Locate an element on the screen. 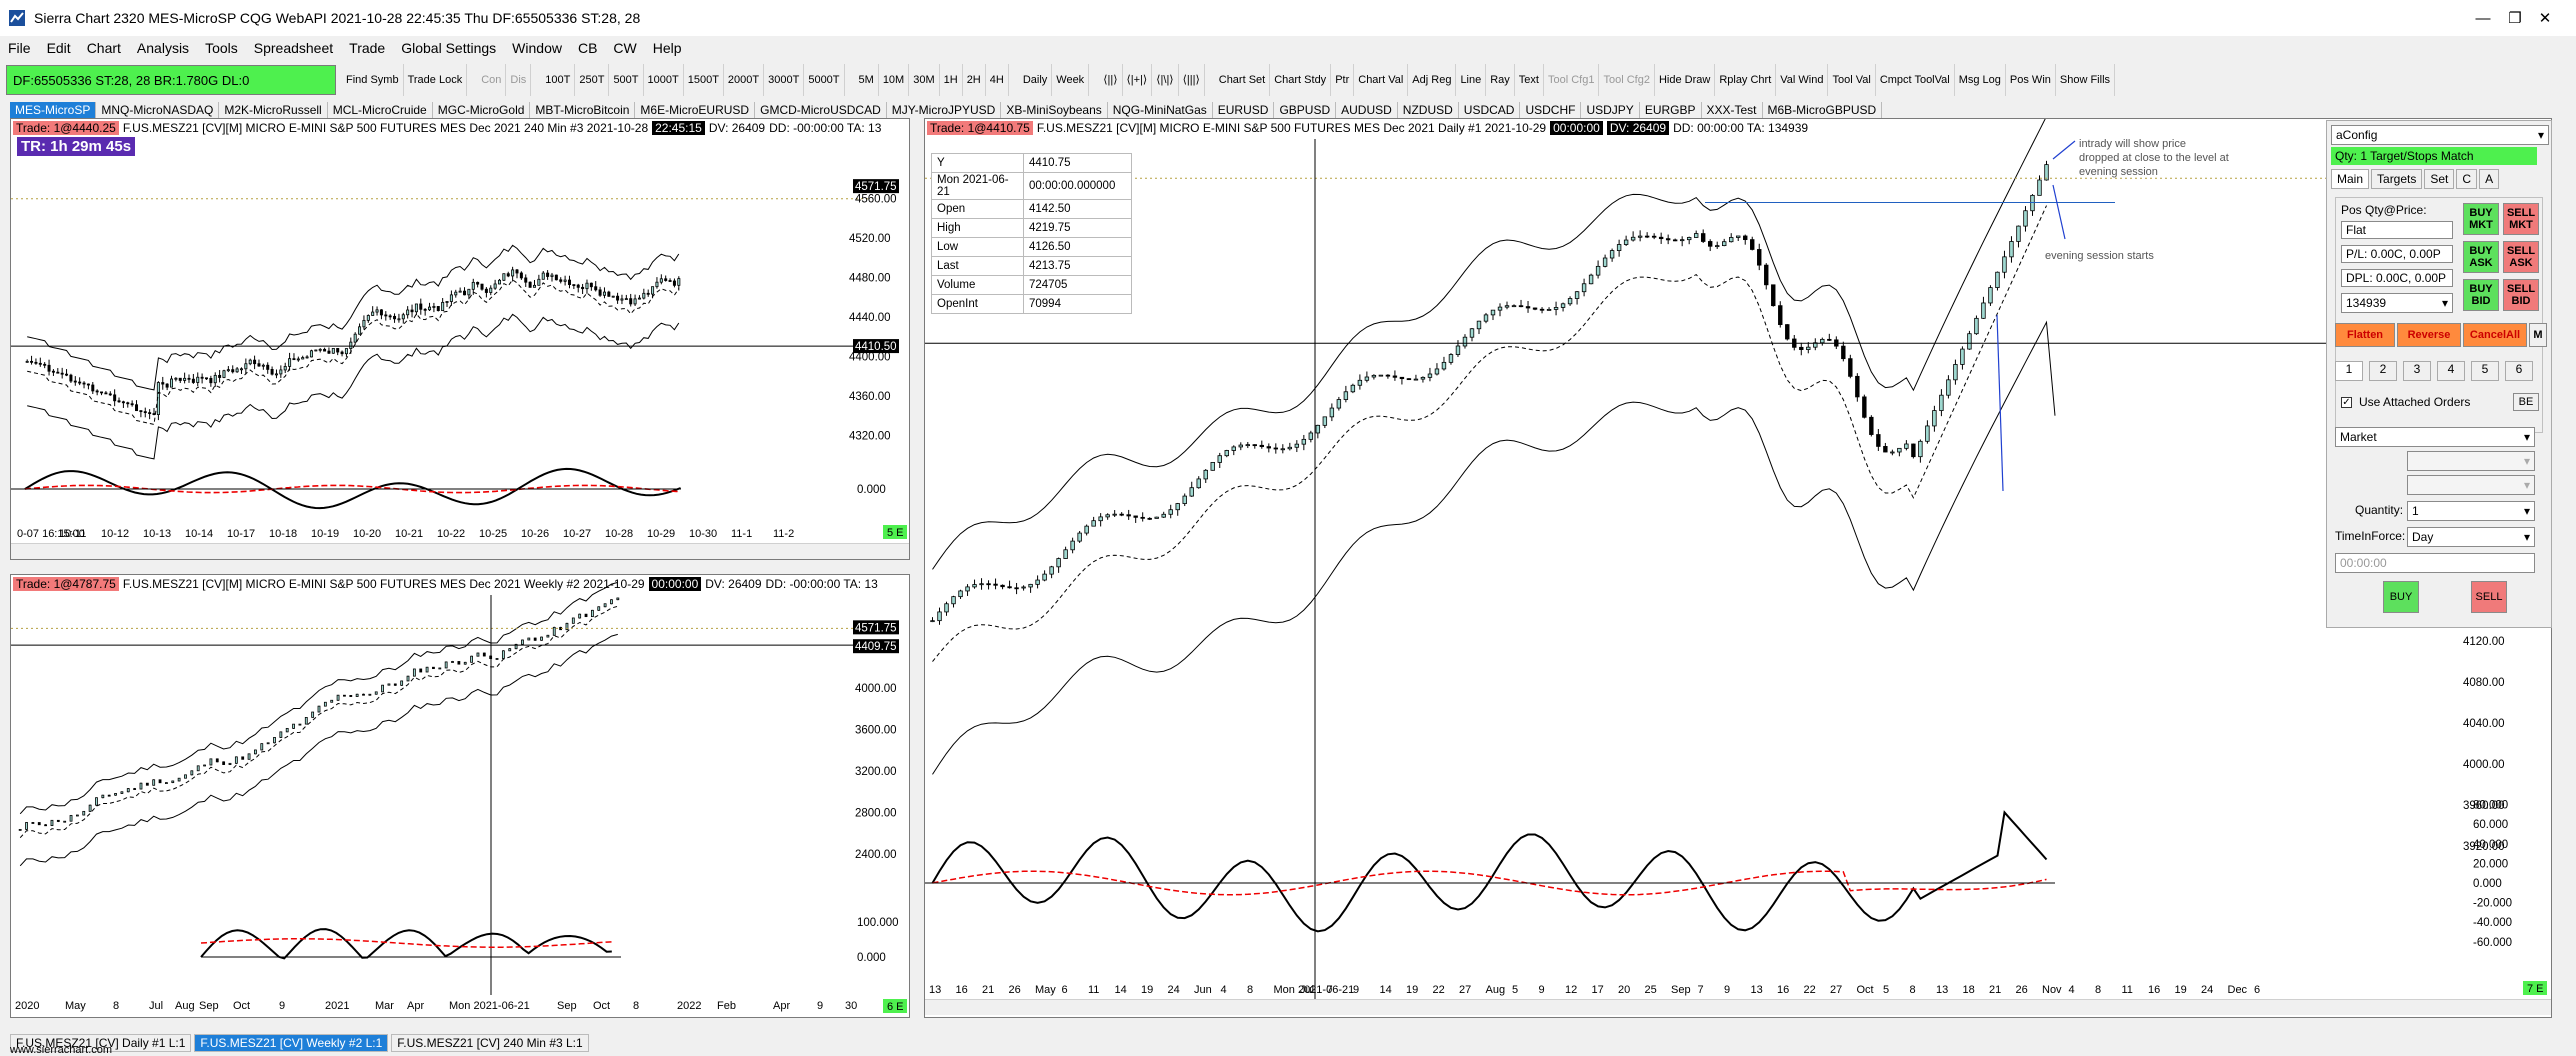 This screenshot has height=1056, width=2576. menu-global-settings: Global Settings is located at coordinates (449, 48).